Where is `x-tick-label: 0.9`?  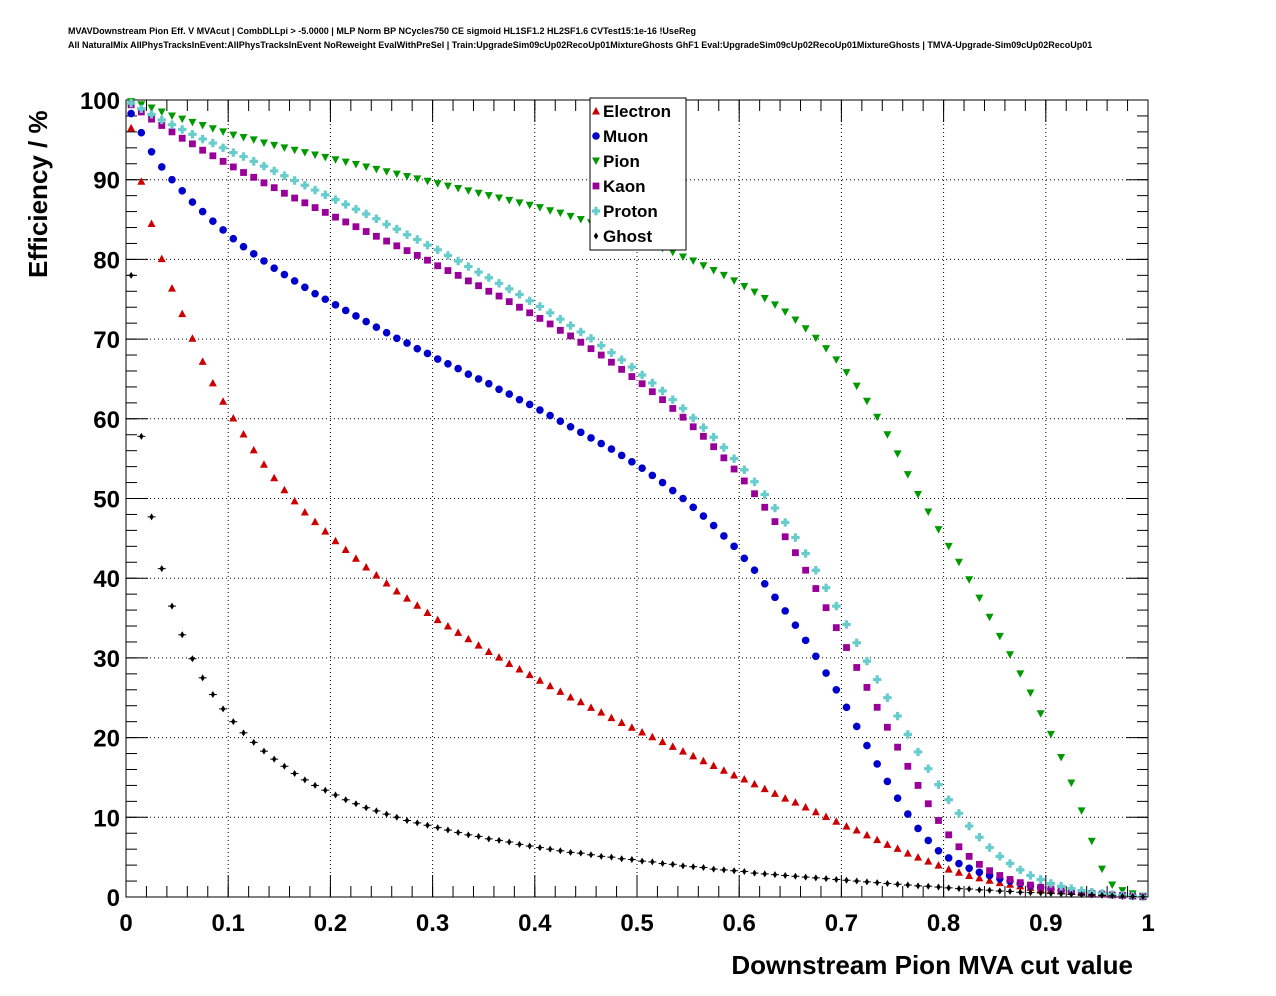
x-tick-label: 0.9 is located at coordinates (1045, 923).